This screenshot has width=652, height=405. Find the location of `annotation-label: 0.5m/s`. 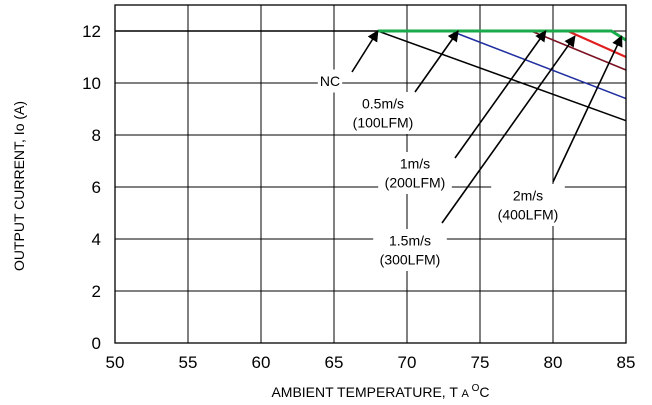

annotation-label: 0.5m/s is located at coordinates (383, 104).